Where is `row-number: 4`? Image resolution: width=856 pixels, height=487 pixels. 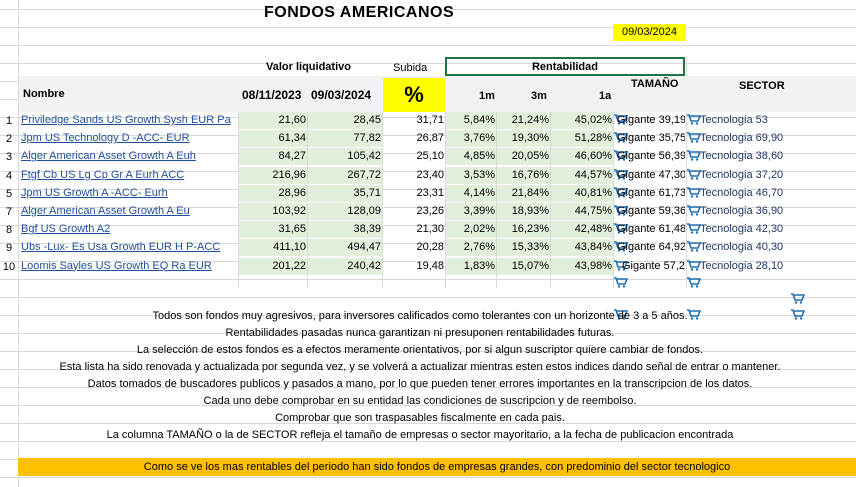 row-number: 4 is located at coordinates (9, 175).